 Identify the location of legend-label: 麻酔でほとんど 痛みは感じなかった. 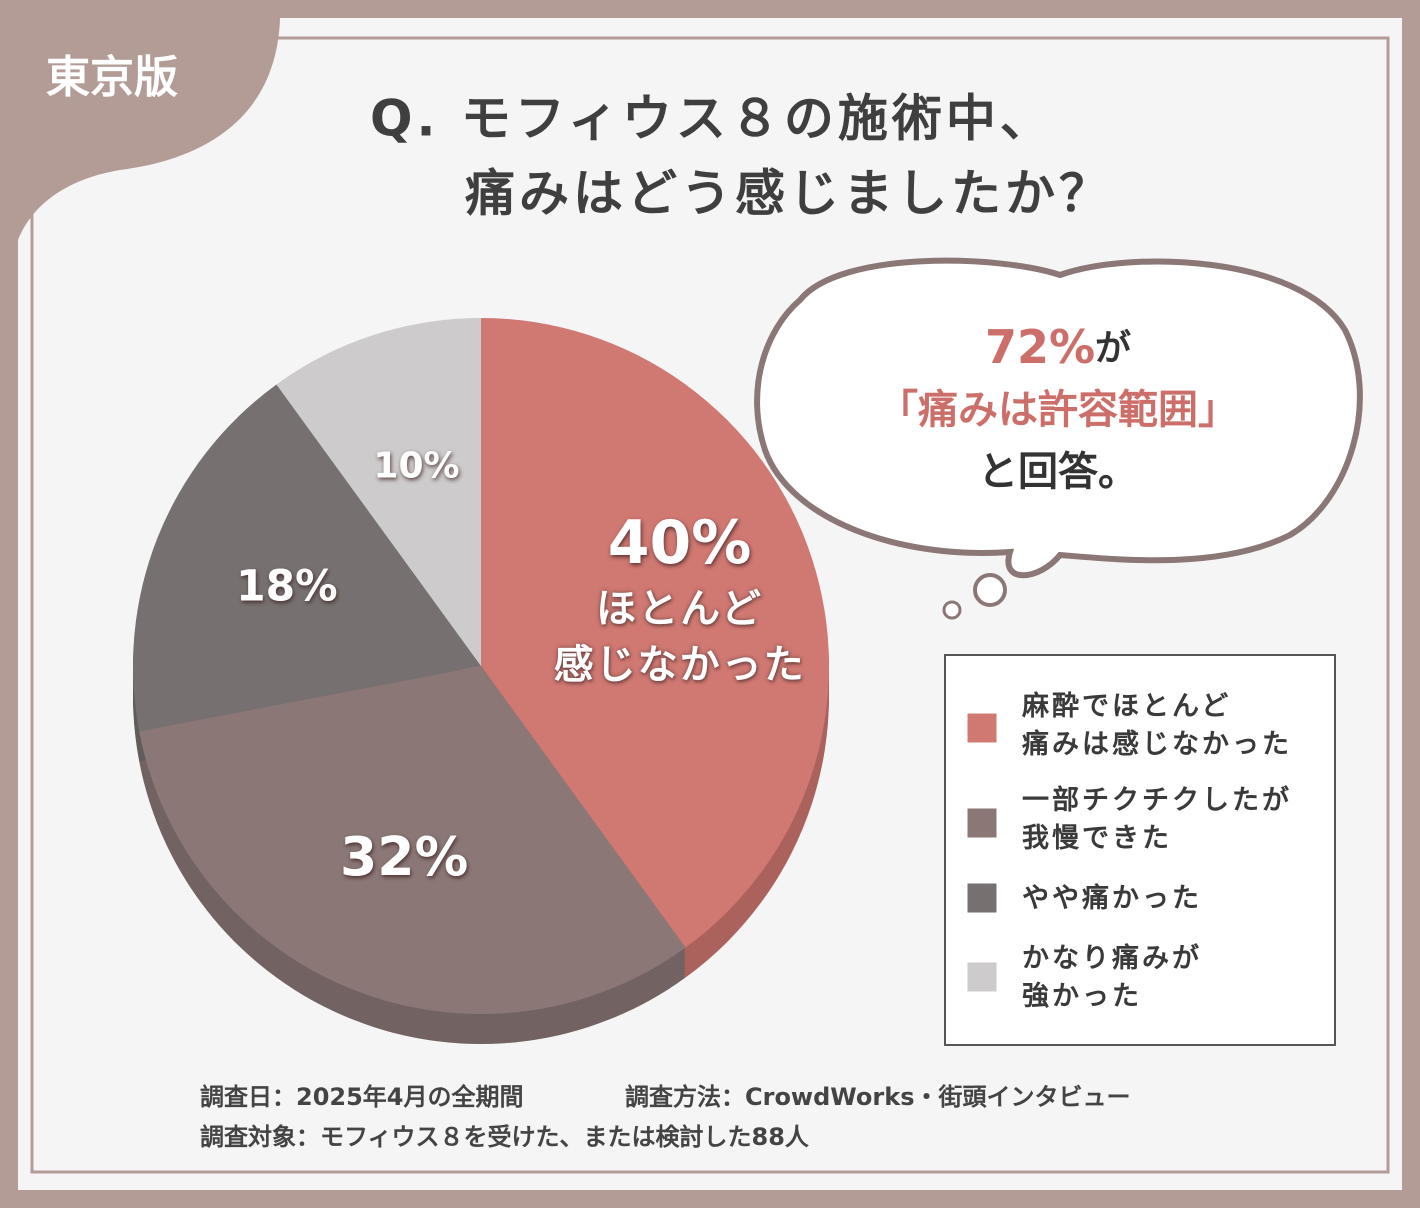
(1157, 725).